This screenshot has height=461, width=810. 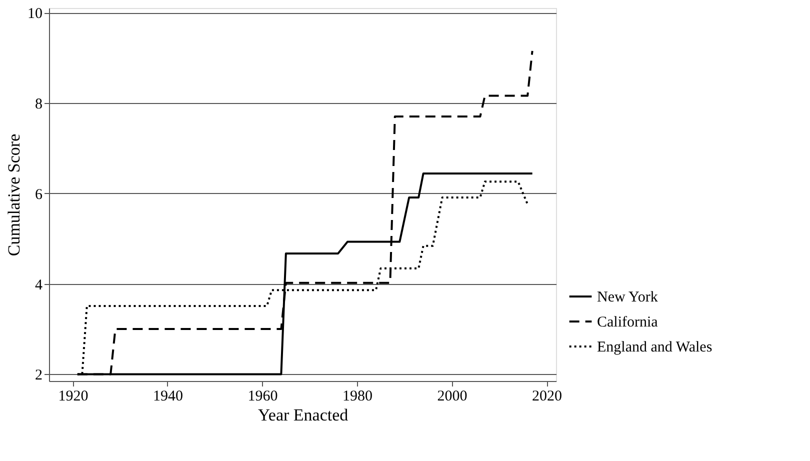 What do you see at coordinates (452, 396) in the screenshot?
I see `x-tick-label: 2000` at bounding box center [452, 396].